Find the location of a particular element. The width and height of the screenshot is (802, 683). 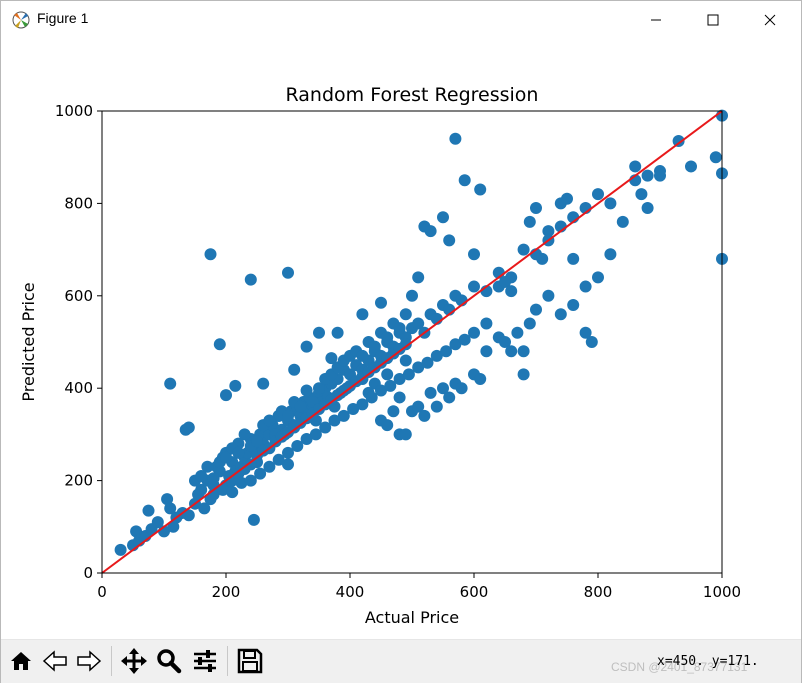

close-button is located at coordinates (770, 20).